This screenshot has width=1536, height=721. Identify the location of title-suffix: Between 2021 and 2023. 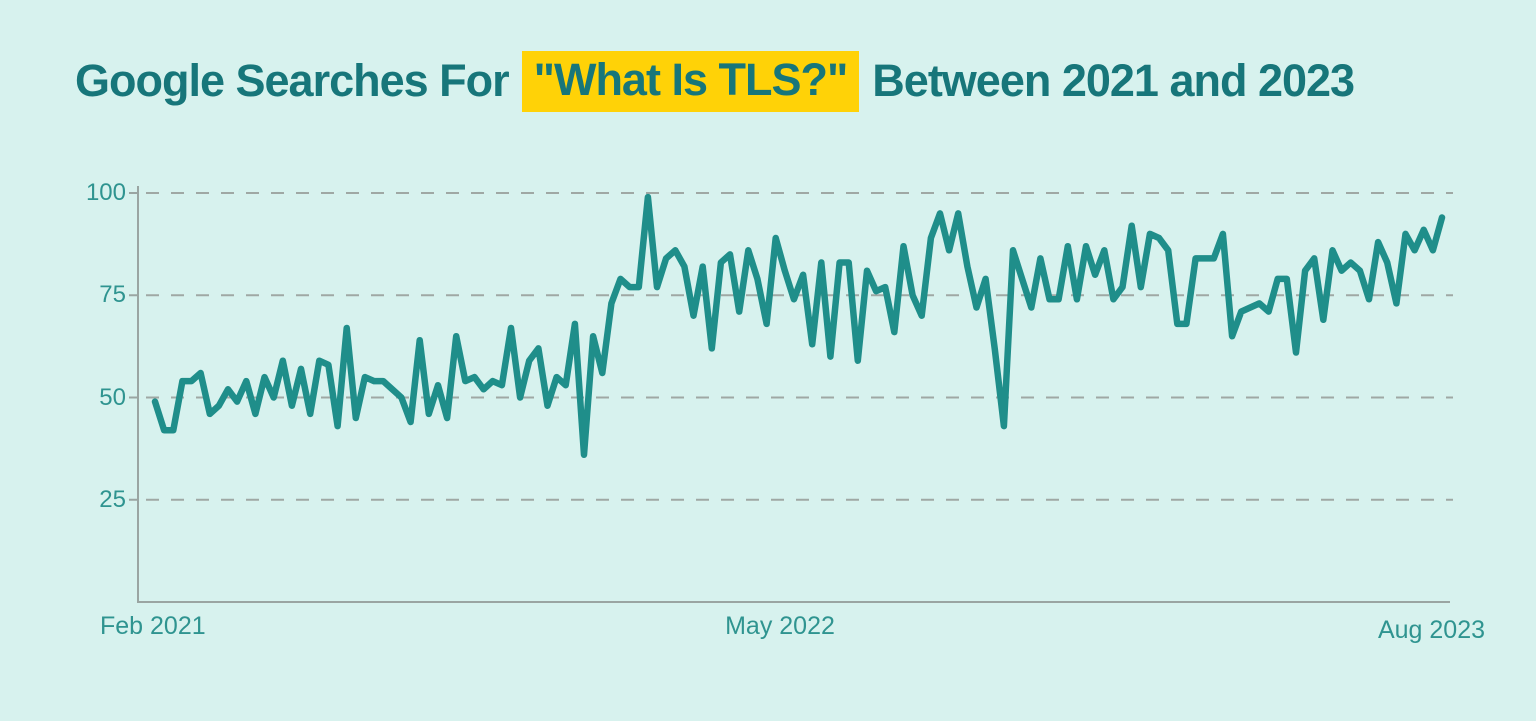
(1113, 80).